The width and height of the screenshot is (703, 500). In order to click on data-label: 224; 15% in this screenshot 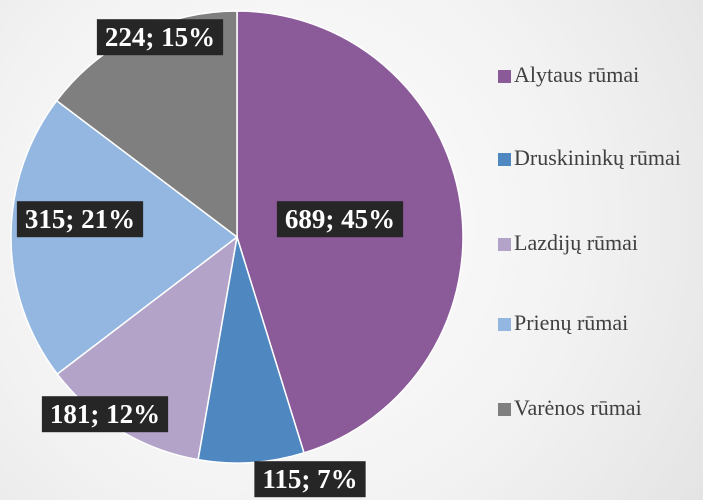, I will do `click(160, 37)`.